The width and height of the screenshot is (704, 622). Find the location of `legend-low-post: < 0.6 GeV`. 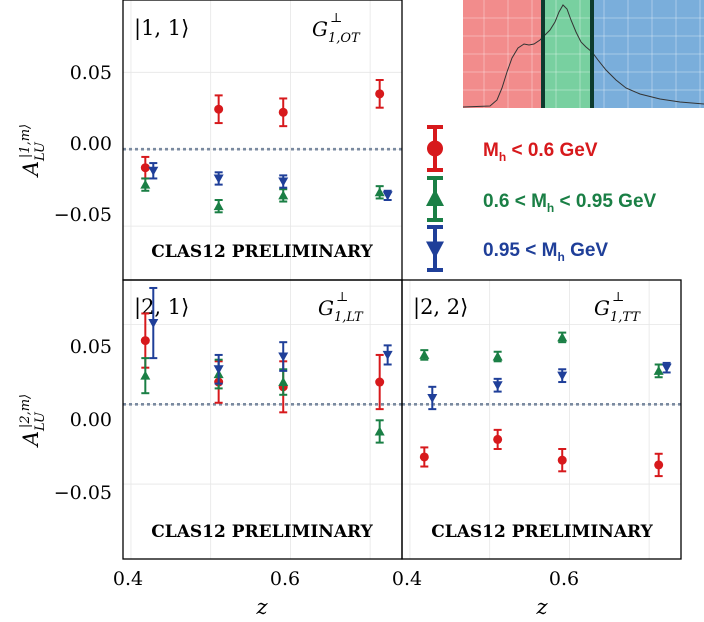

legend-low-post: < 0.6 GeV is located at coordinates (552, 150).